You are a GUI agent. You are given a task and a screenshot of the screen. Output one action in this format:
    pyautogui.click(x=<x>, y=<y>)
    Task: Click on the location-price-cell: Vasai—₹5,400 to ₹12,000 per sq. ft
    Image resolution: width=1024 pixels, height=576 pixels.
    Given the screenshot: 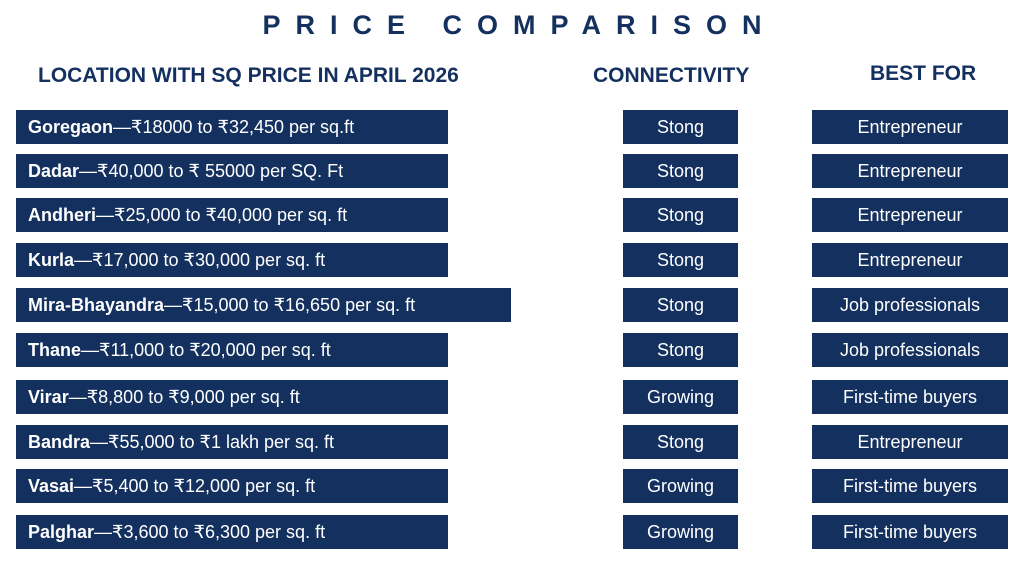 What is the action you would take?
    pyautogui.click(x=232, y=486)
    